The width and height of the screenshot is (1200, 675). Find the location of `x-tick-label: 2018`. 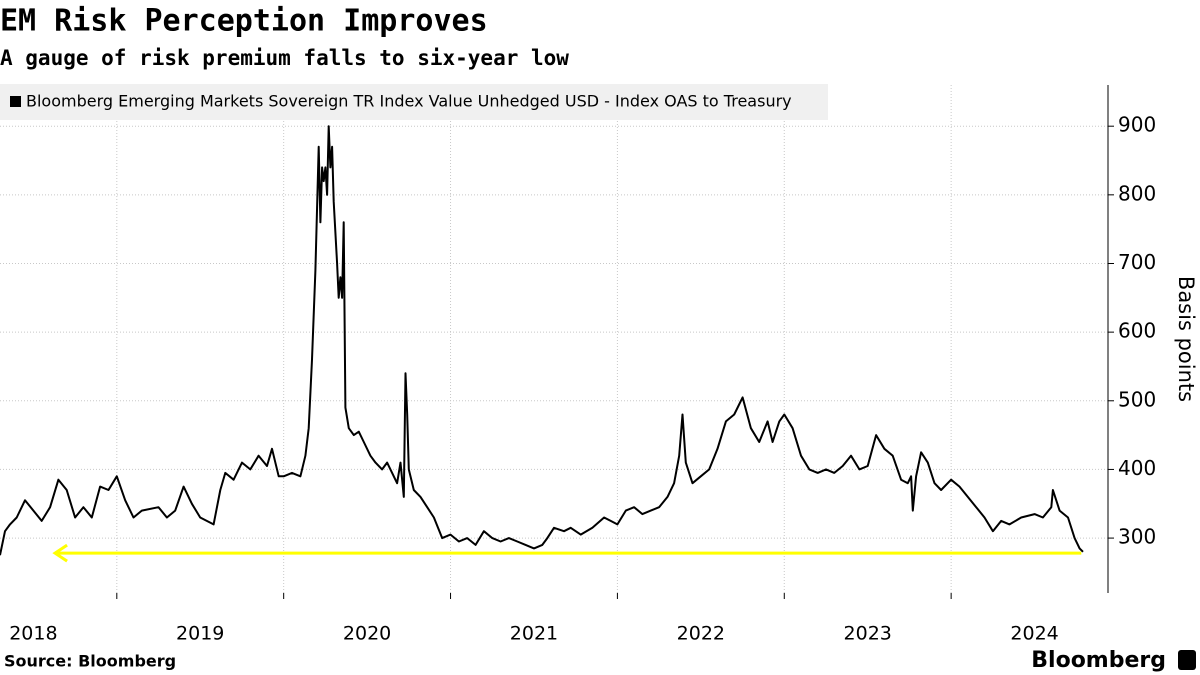

x-tick-label: 2018 is located at coordinates (33, 634).